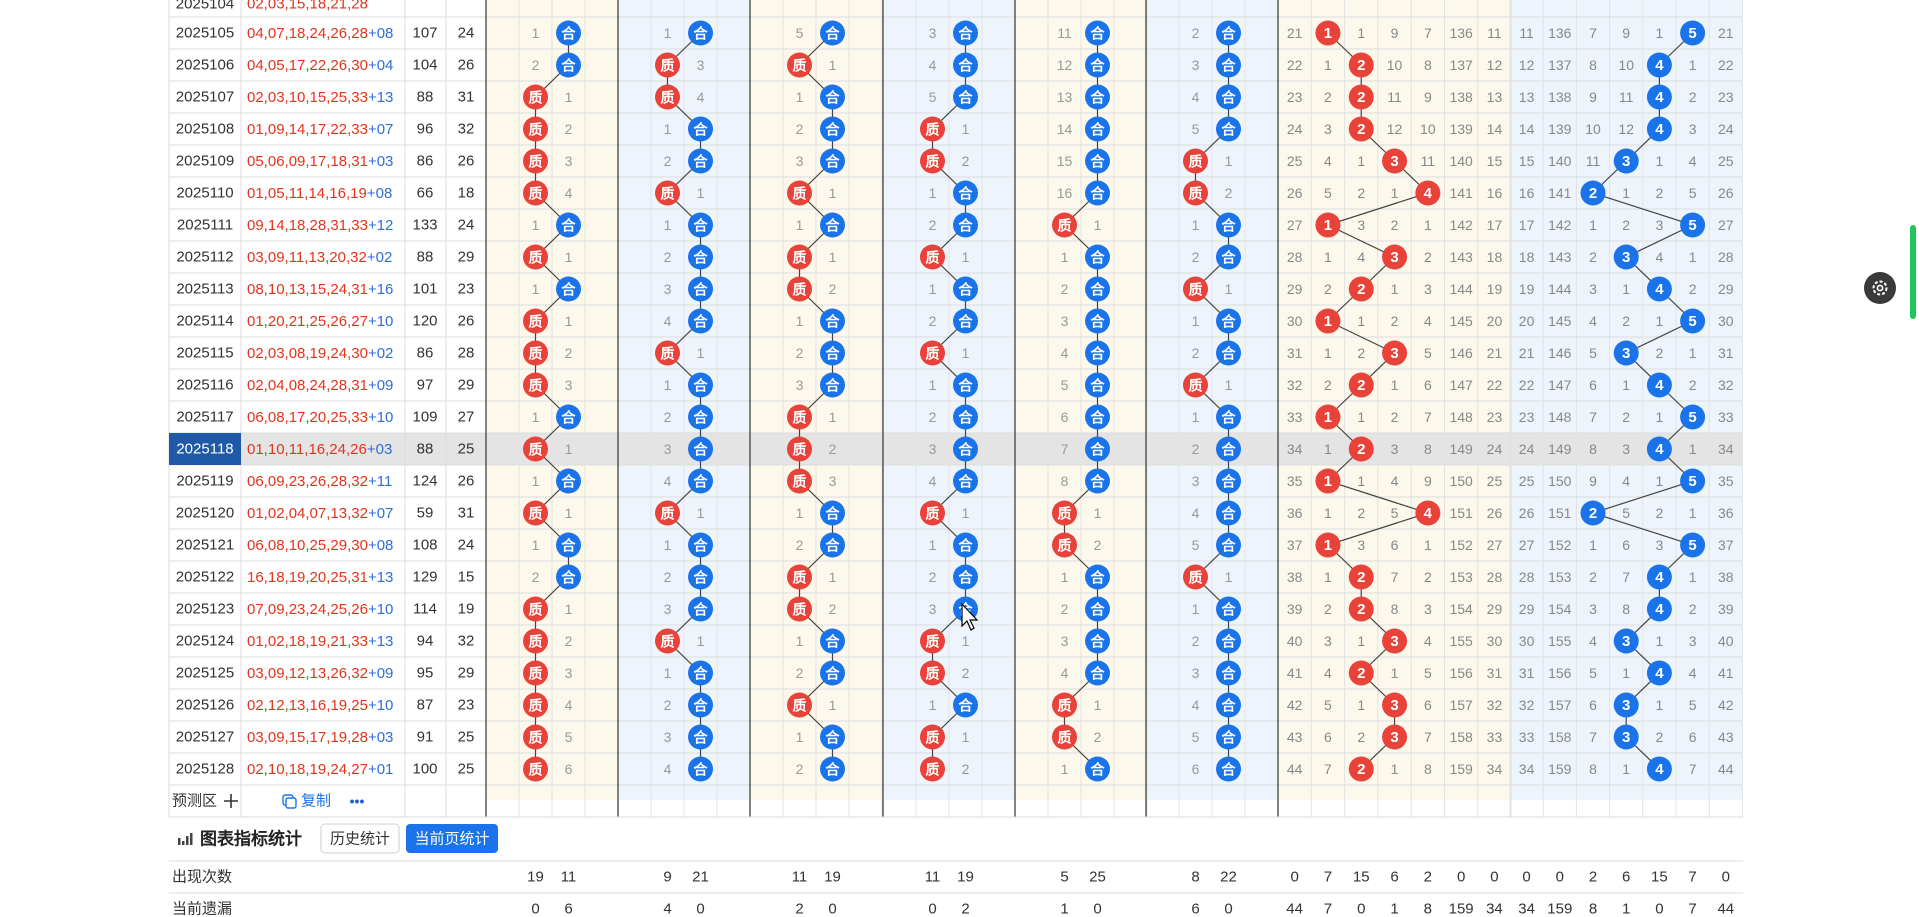  What do you see at coordinates (307, 449) in the screenshot?
I see `main-numbers: 01,10,11,16,24,26` at bounding box center [307, 449].